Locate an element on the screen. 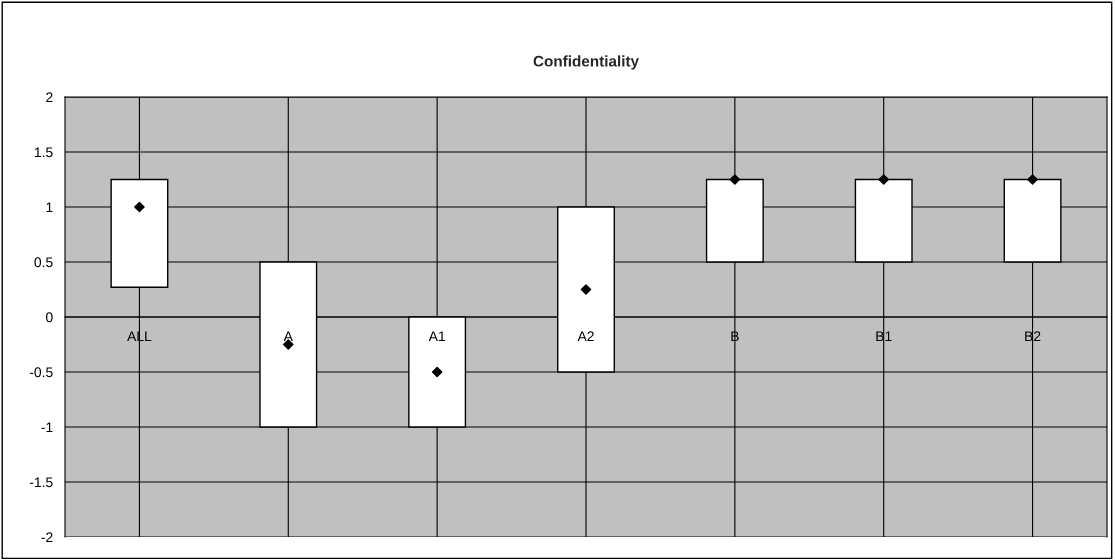  y-tick-label: -2 is located at coordinates (47, 537).